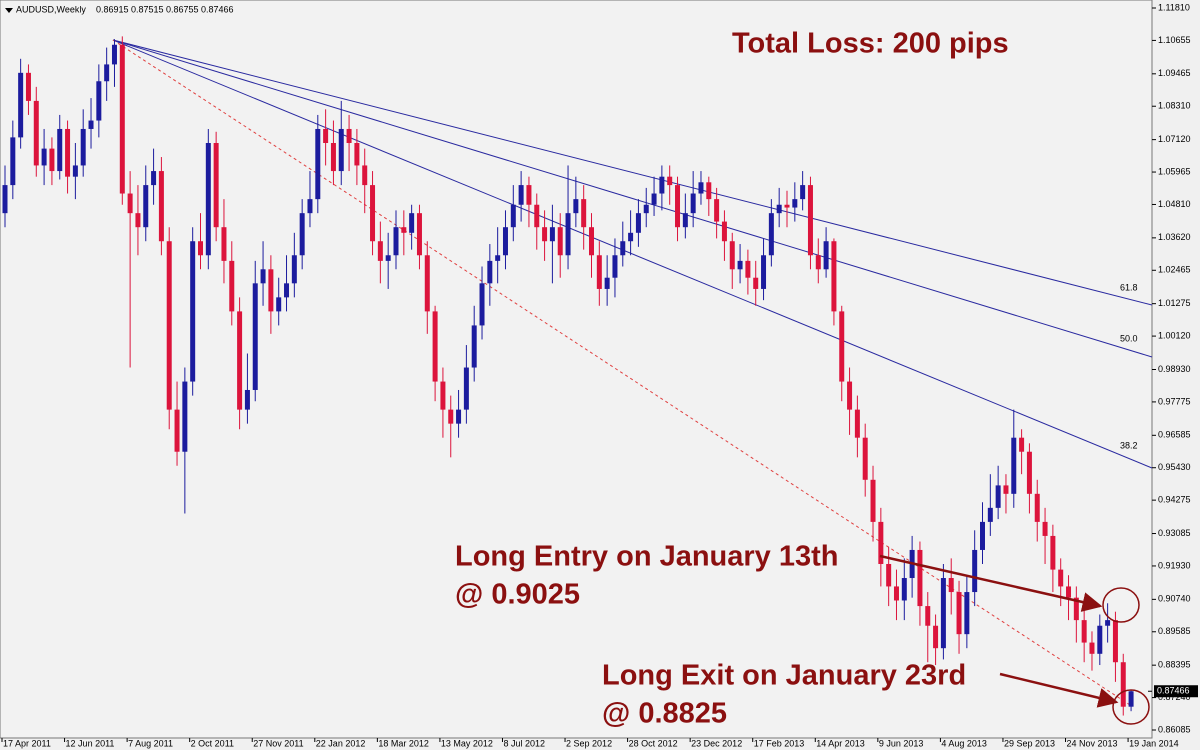 Image resolution: width=1200 pixels, height=750 pixels. I want to click on y-tick-label: 0.94275, so click(1174, 500).